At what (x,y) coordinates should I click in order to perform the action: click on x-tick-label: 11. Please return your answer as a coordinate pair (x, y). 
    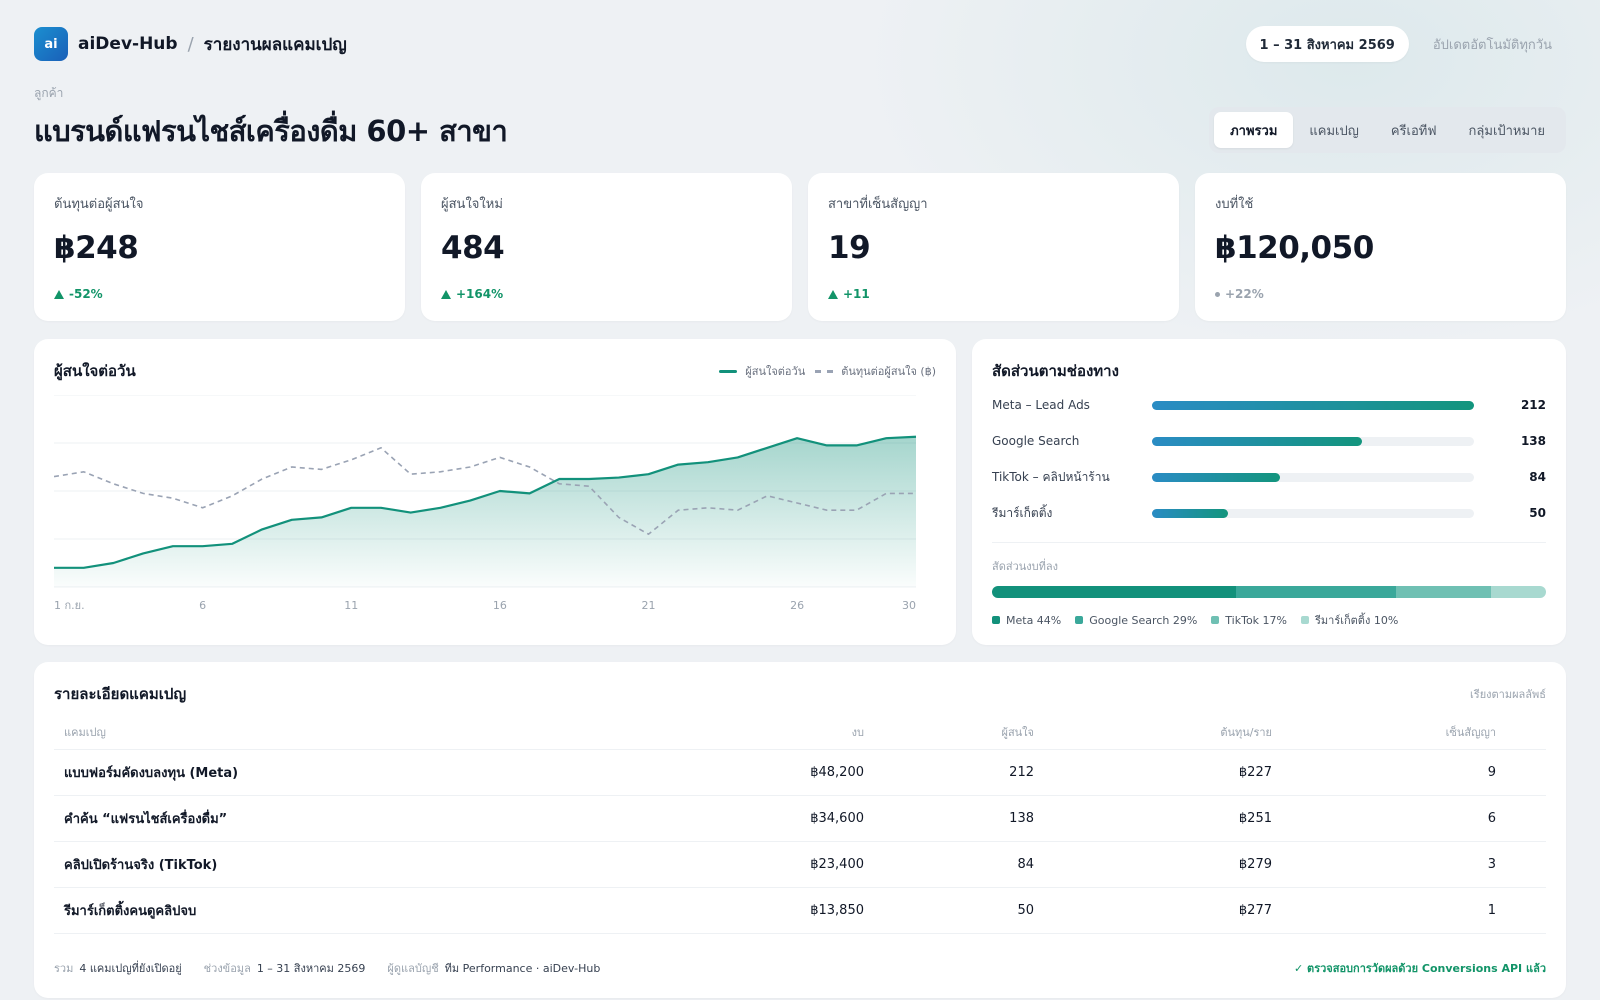
    Looking at the image, I should click on (351, 605).